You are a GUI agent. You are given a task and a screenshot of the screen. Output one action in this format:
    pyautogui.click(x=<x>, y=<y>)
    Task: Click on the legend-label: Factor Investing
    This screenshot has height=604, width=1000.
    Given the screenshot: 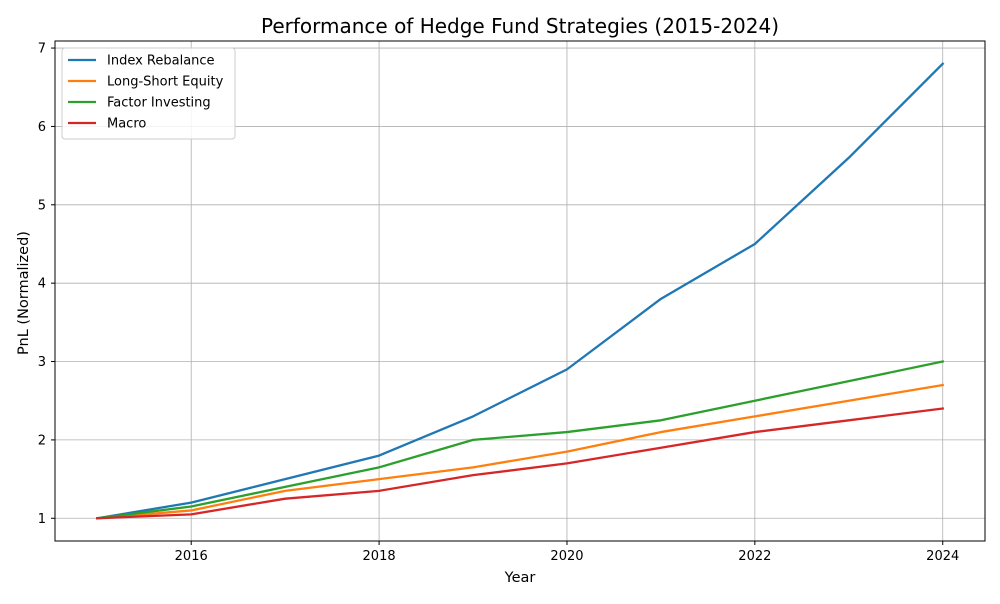 What is the action you would take?
    pyautogui.click(x=159, y=103)
    